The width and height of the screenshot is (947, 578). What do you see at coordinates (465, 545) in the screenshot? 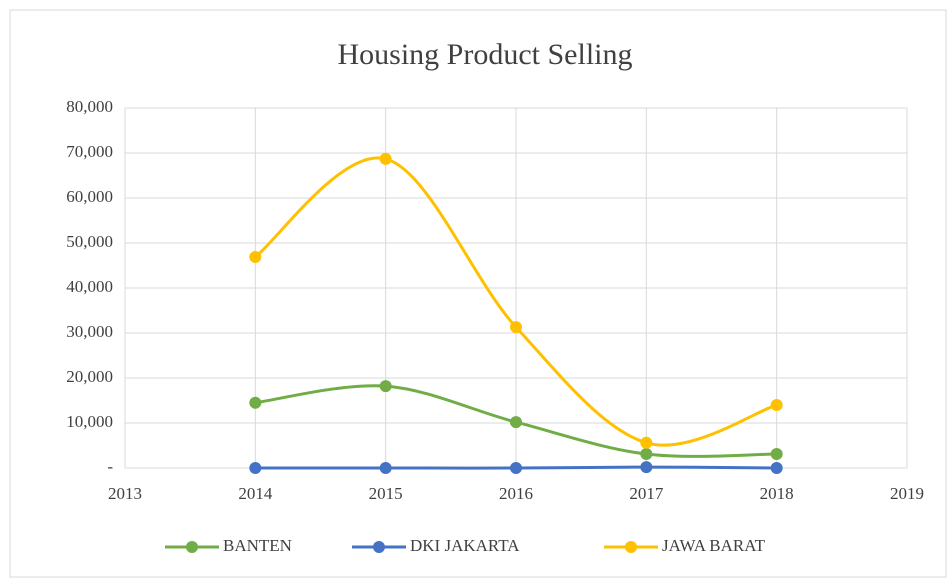
I see `legend-label: DKI JAKARTA` at bounding box center [465, 545].